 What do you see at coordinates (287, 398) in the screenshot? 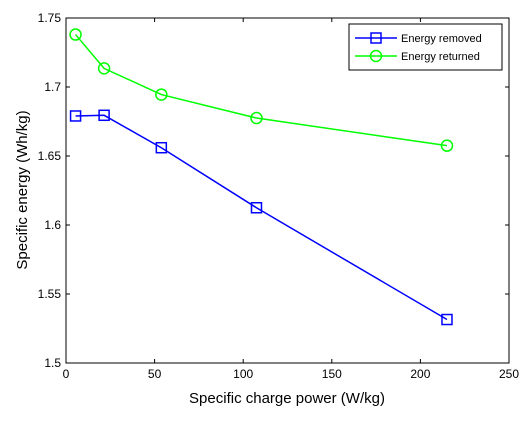
I see `x-axis-label: Specific charge power (W/kg)` at bounding box center [287, 398].